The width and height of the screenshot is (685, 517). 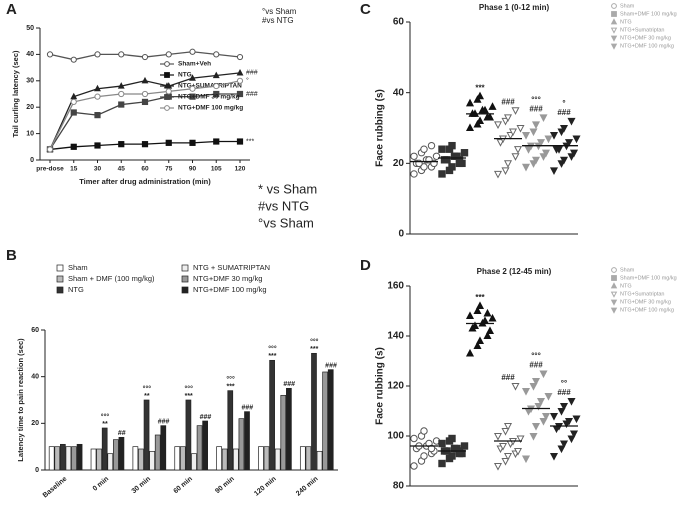 I want to click on x-tick-label: 60 min, so click(x=182, y=486).